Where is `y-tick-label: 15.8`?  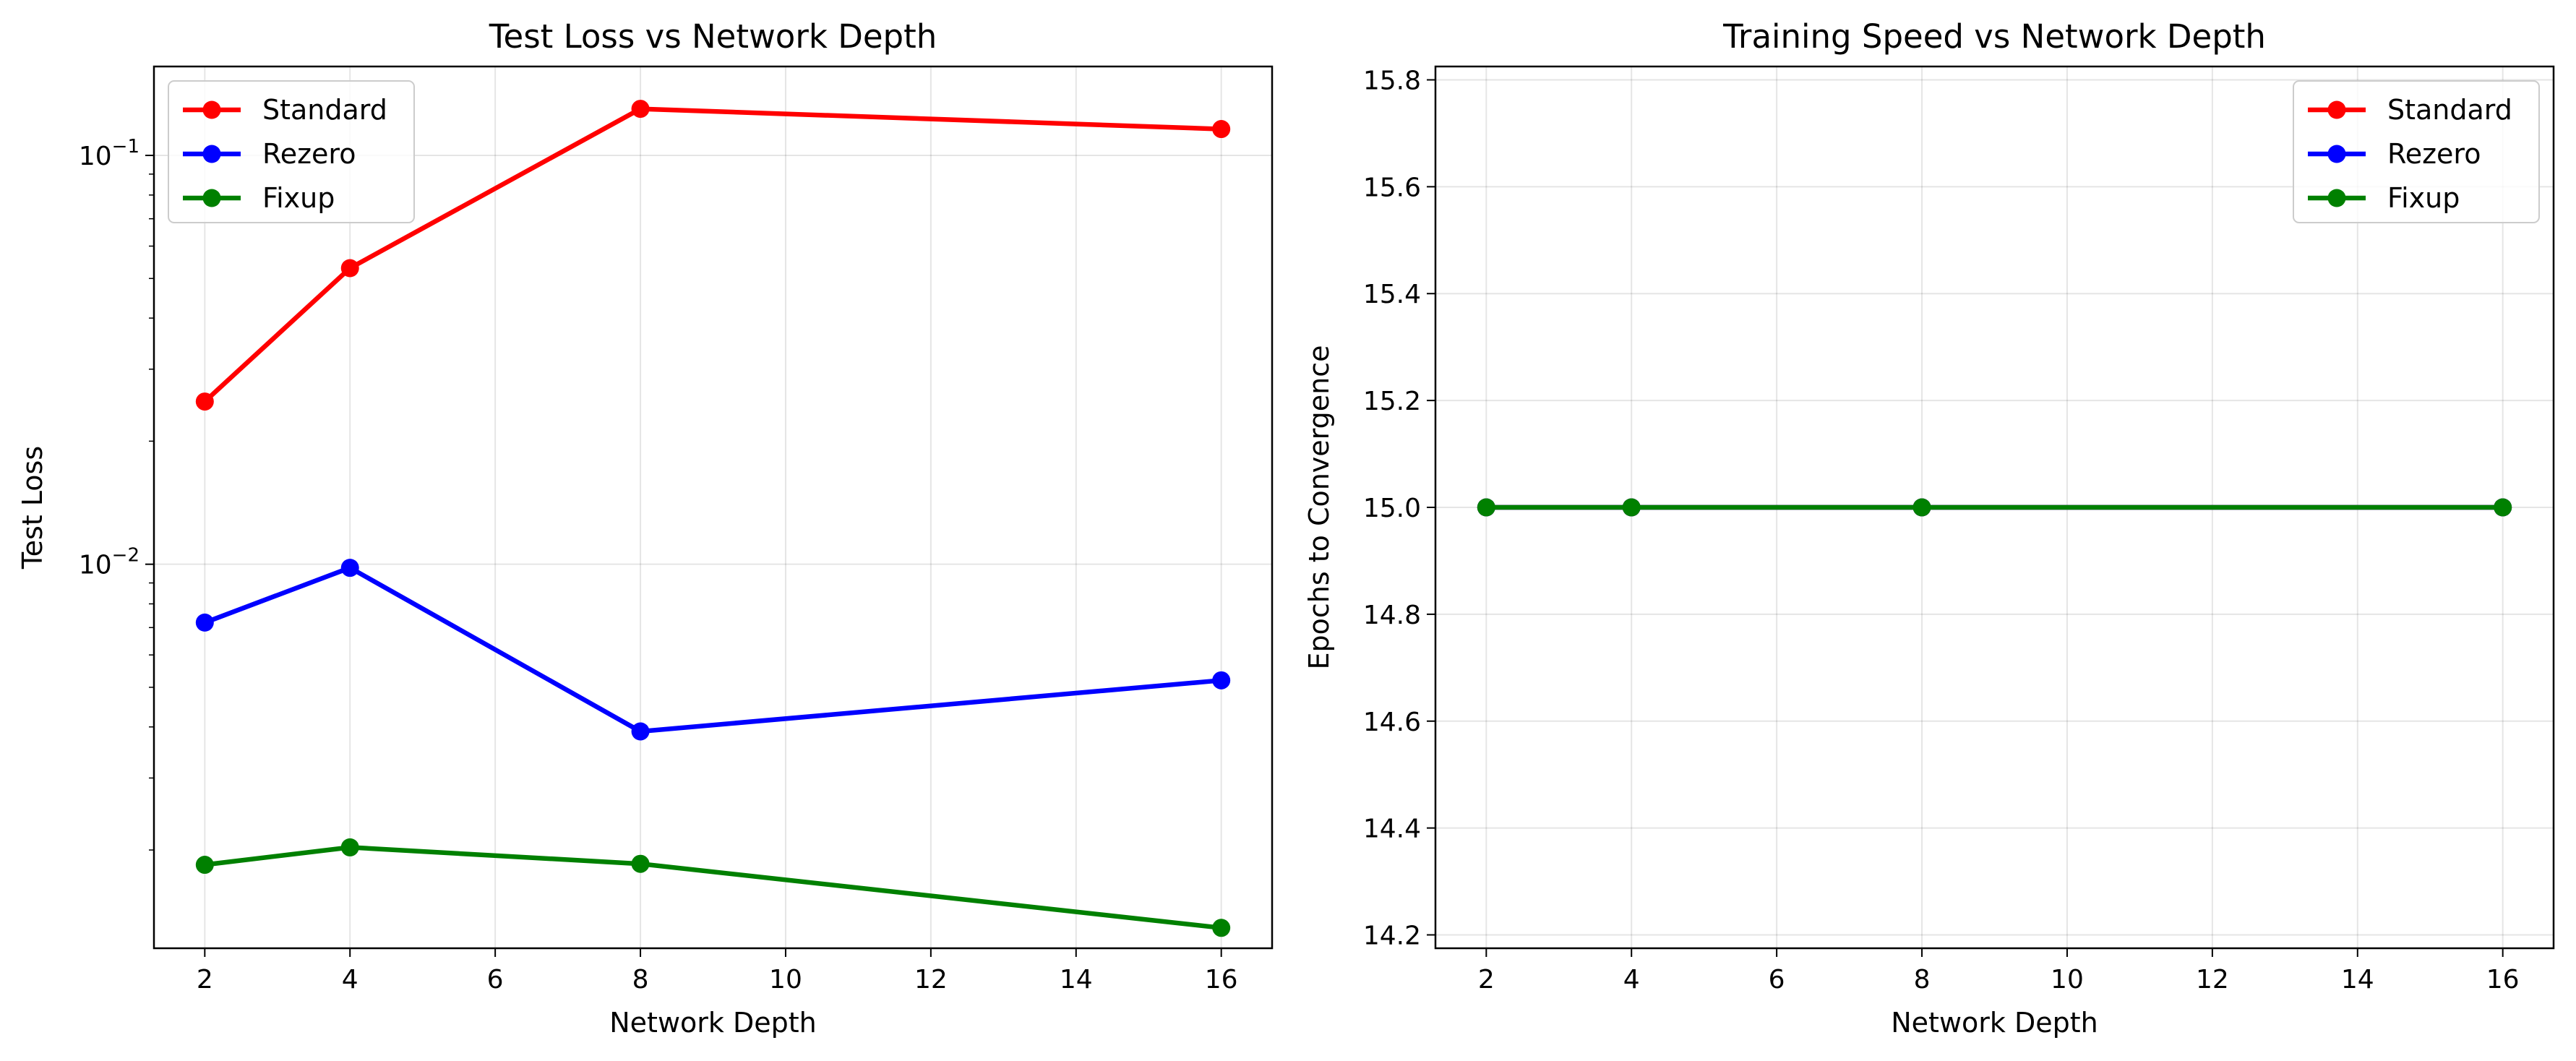
y-tick-label: 15.8 is located at coordinates (1392, 81).